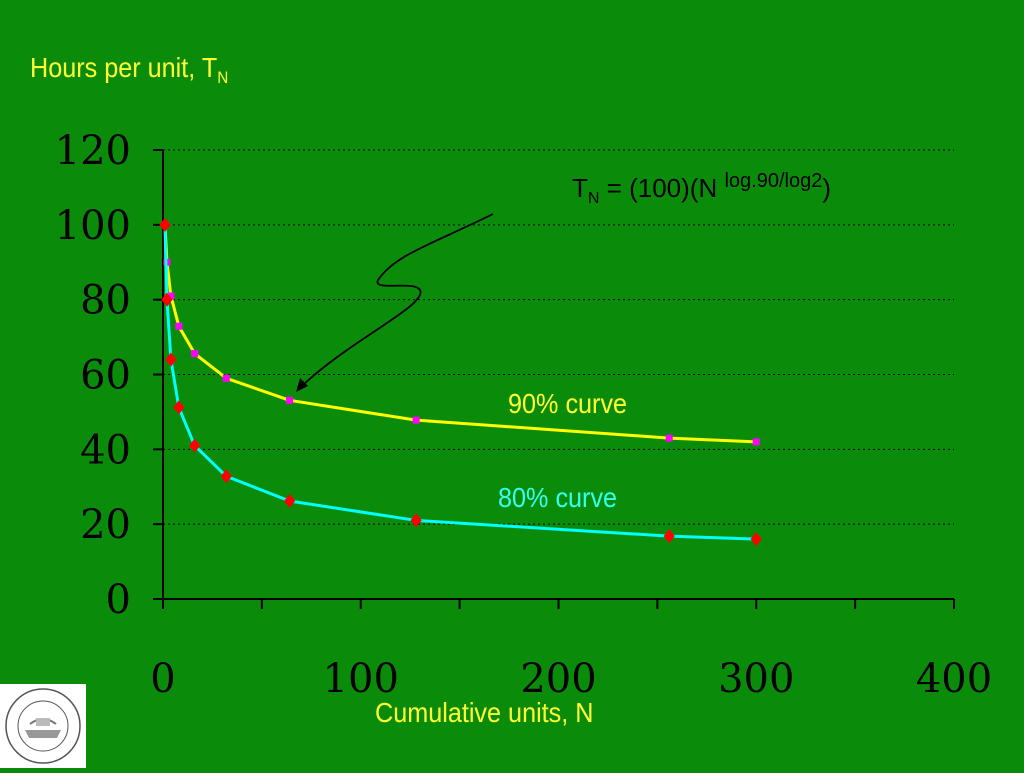 Image resolution: width=1024 pixels, height=773 pixels. What do you see at coordinates (558, 497) in the screenshot?
I see `series-label-80: 80% curve` at bounding box center [558, 497].